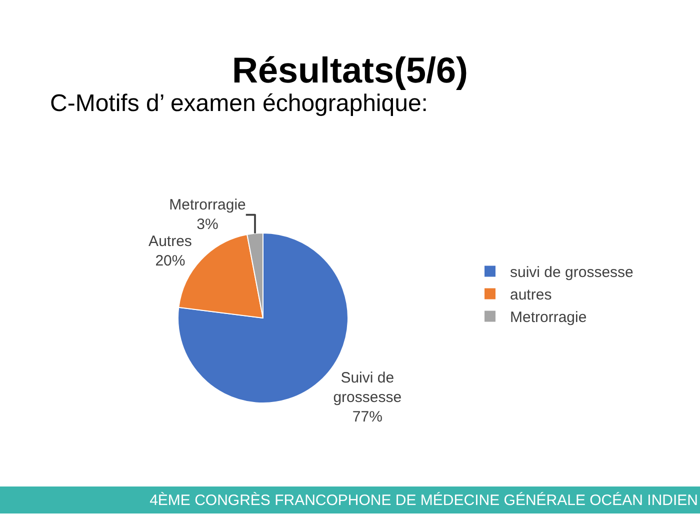 The image size is (700, 525). Describe the element at coordinates (548, 317) in the screenshot. I see `legend-label: Metrorragie` at that location.